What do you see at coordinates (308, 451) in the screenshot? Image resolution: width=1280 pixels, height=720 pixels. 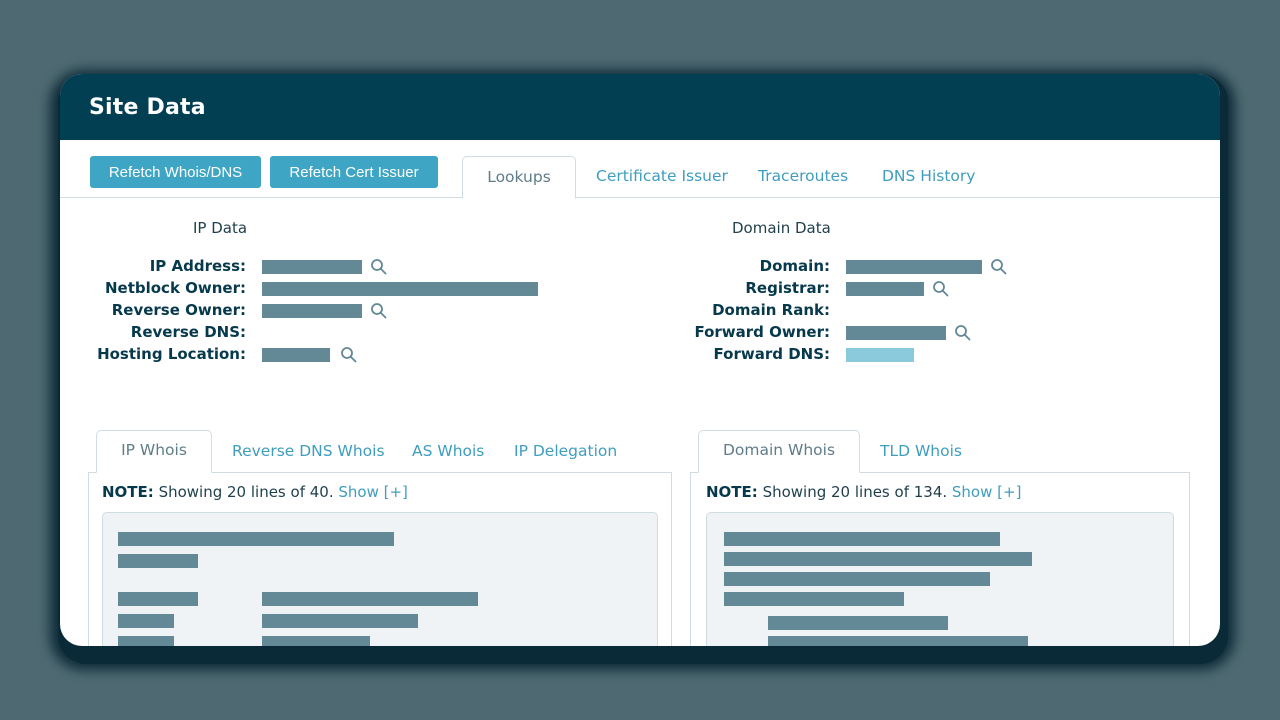 I see `tab-reverse-dns-whois: Reverse DNS Whois` at bounding box center [308, 451].